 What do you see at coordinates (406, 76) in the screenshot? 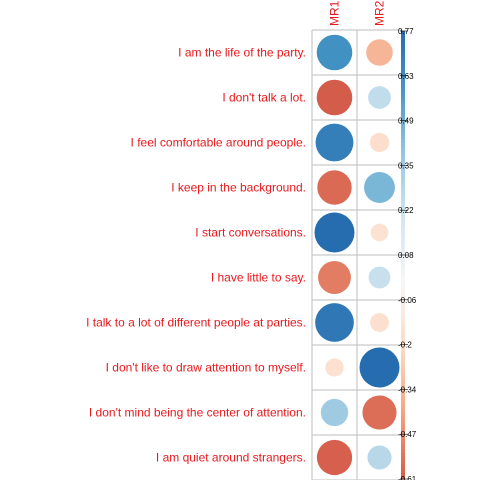
I see `colorbar-tick-label: 0.63` at bounding box center [406, 76].